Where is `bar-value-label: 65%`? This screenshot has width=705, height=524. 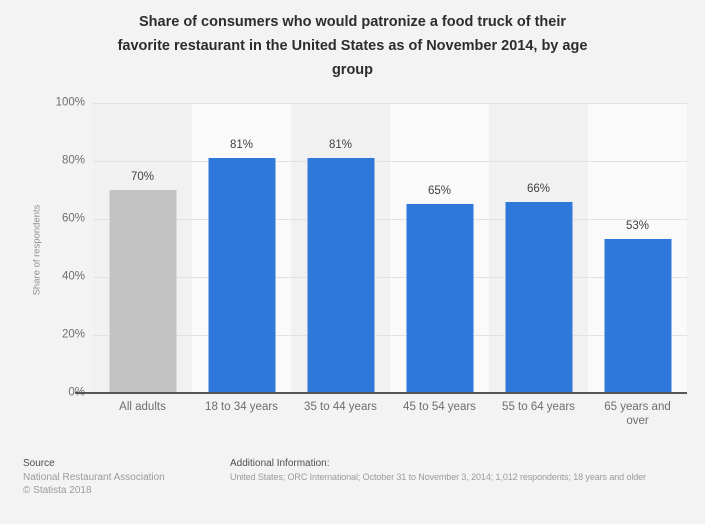
bar-value-label: 65% is located at coordinates (439, 191).